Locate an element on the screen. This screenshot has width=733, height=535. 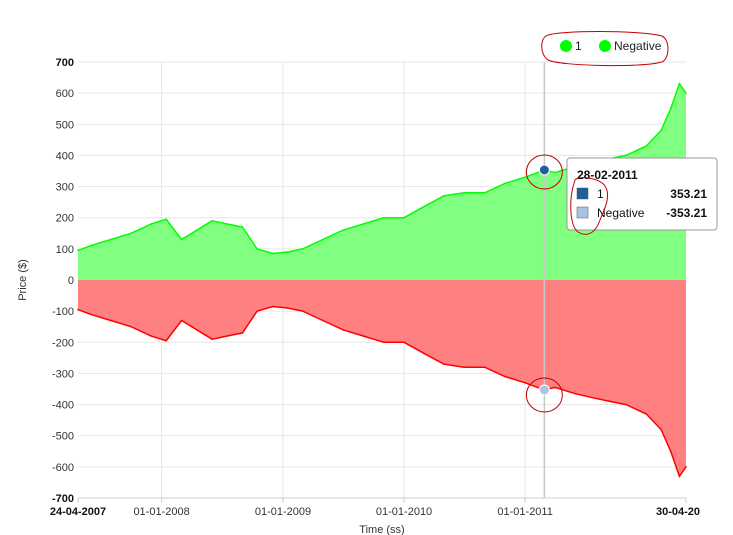
tooltip-series-label: 1 is located at coordinates (600, 194).